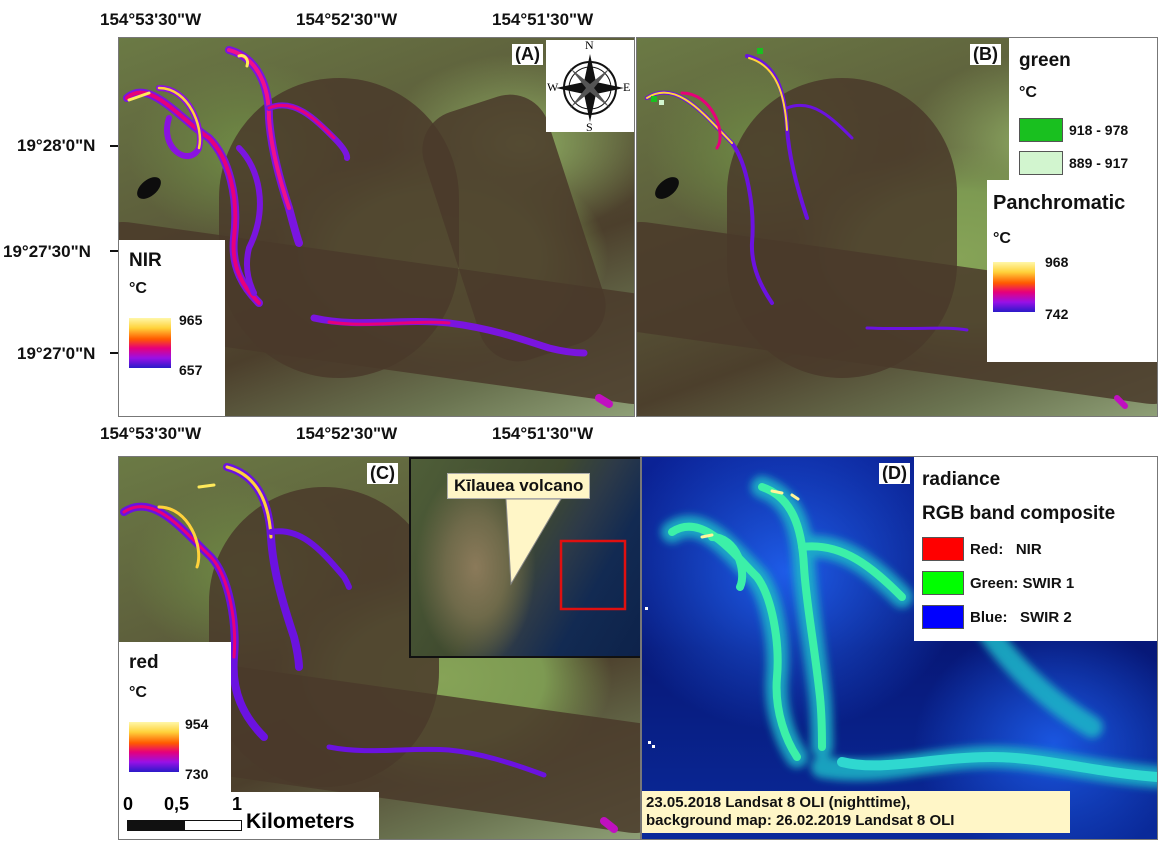  I want to click on inset-locator-map: Kīlauea volcano, so click(524, 557).